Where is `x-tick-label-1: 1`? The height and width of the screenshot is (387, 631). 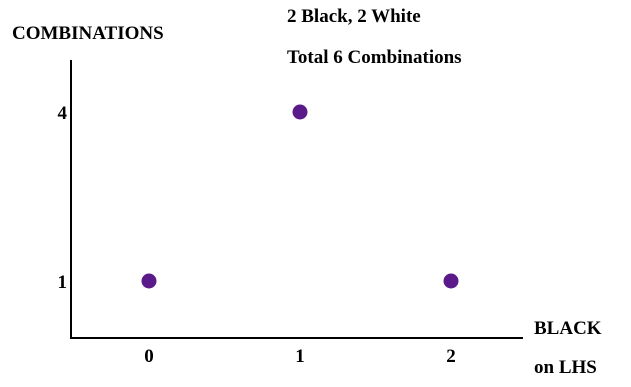
x-tick-label-1: 1 is located at coordinates (300, 356).